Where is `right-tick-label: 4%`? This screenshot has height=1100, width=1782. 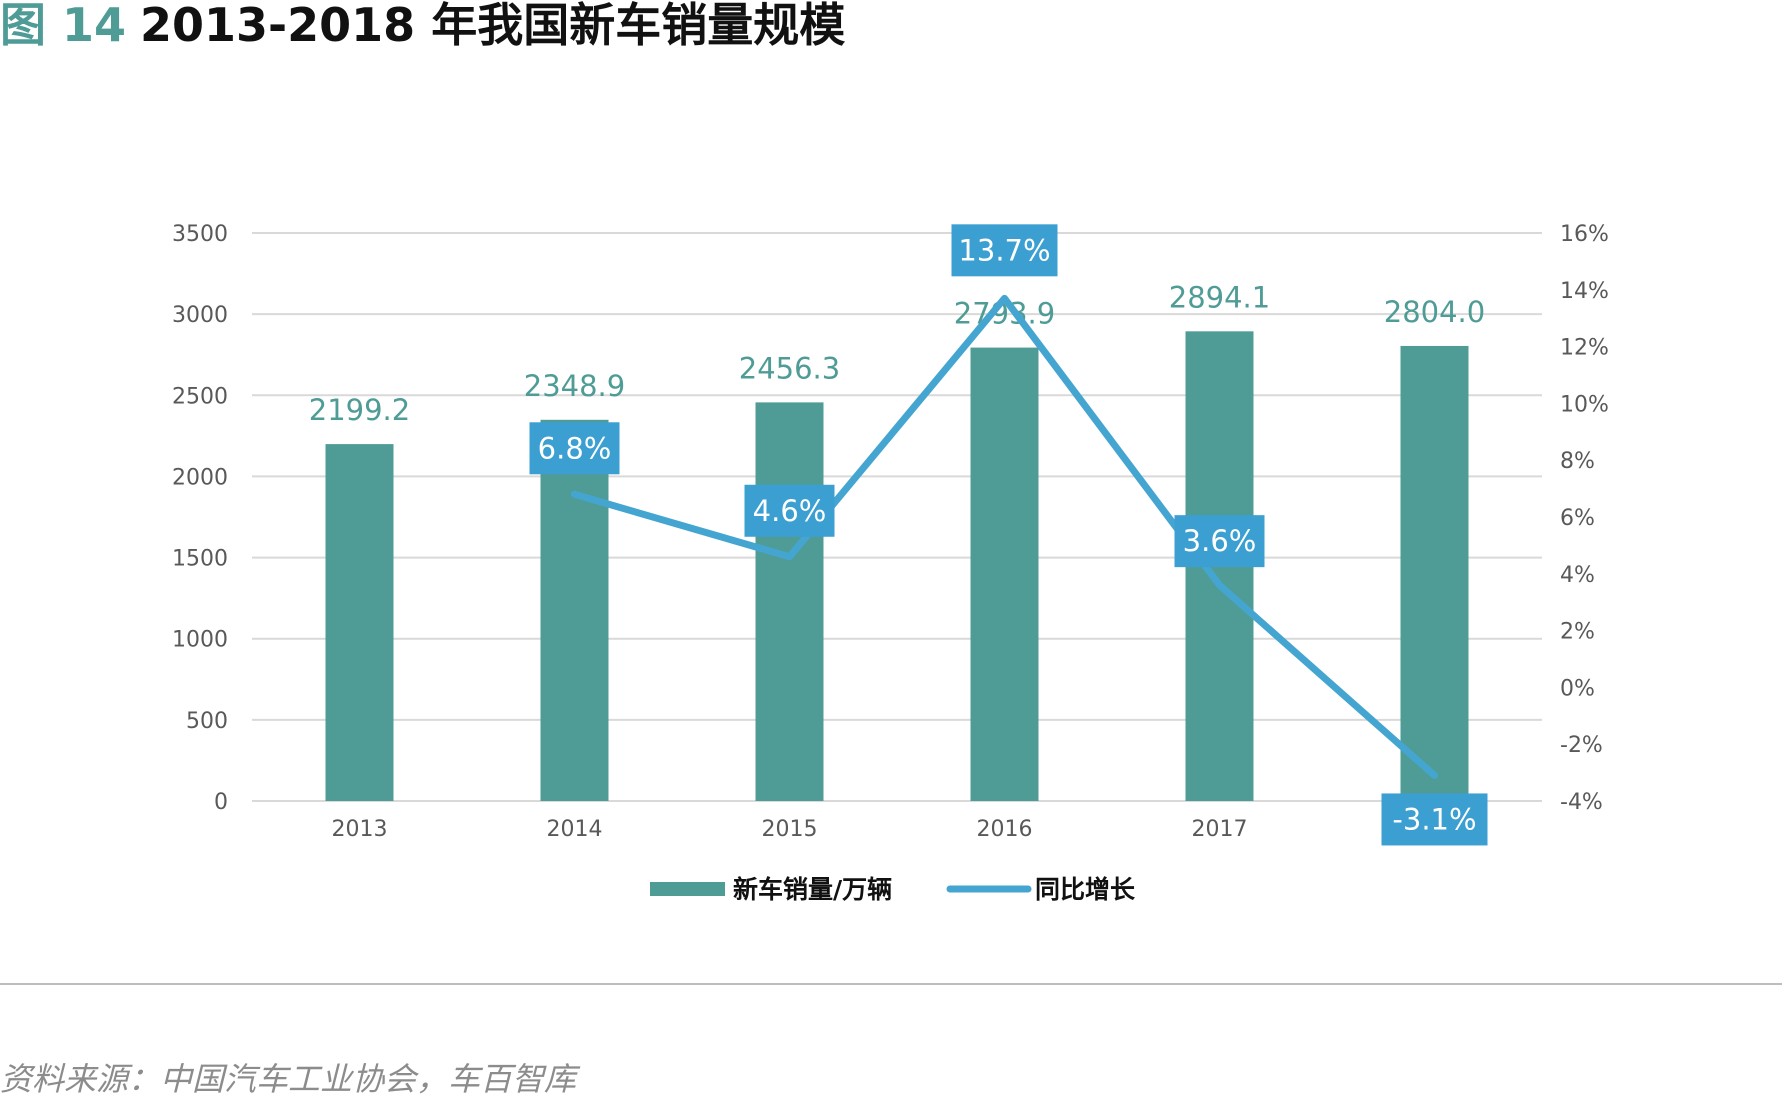 right-tick-label: 4% is located at coordinates (1577, 575).